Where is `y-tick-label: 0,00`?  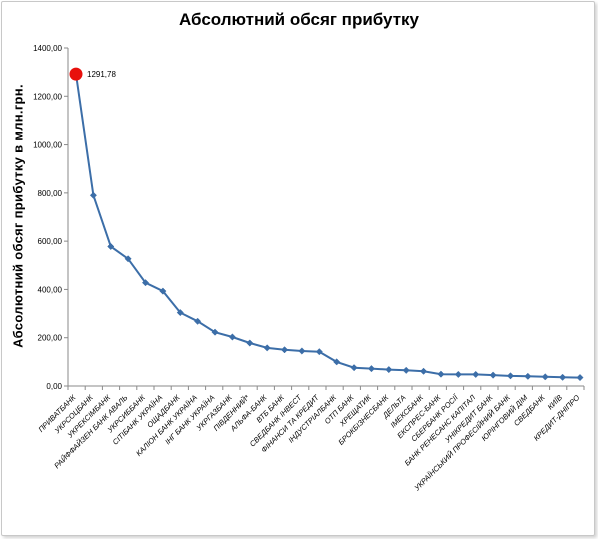 y-tick-label: 0,00 is located at coordinates (54, 386).